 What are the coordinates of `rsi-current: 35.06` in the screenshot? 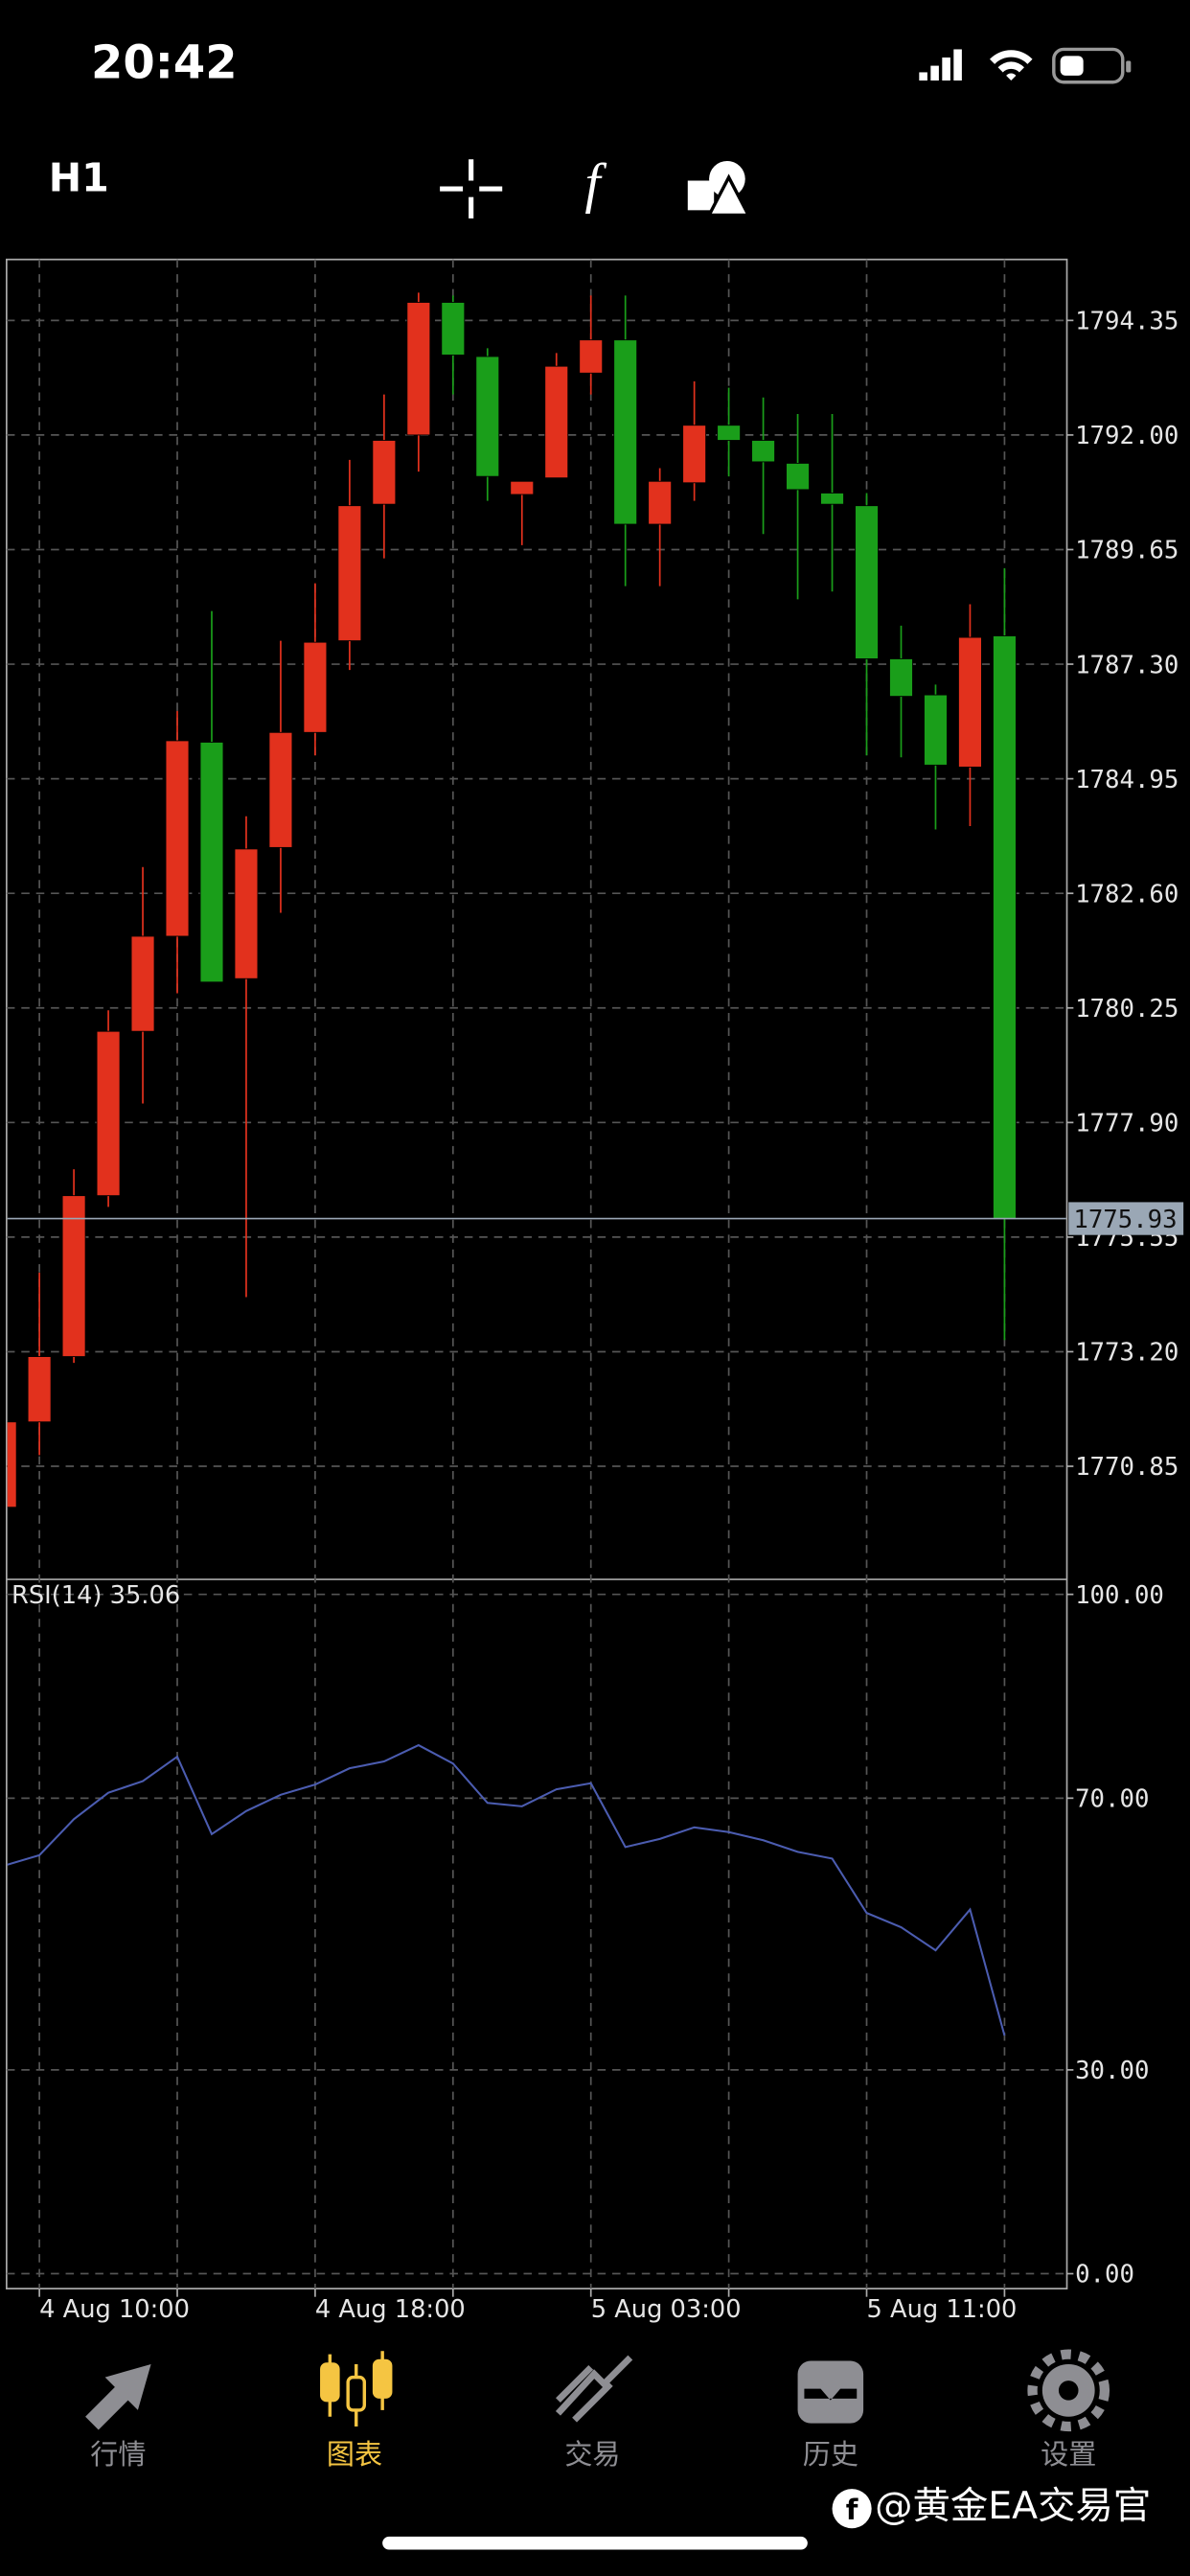 It's located at (146, 1595).